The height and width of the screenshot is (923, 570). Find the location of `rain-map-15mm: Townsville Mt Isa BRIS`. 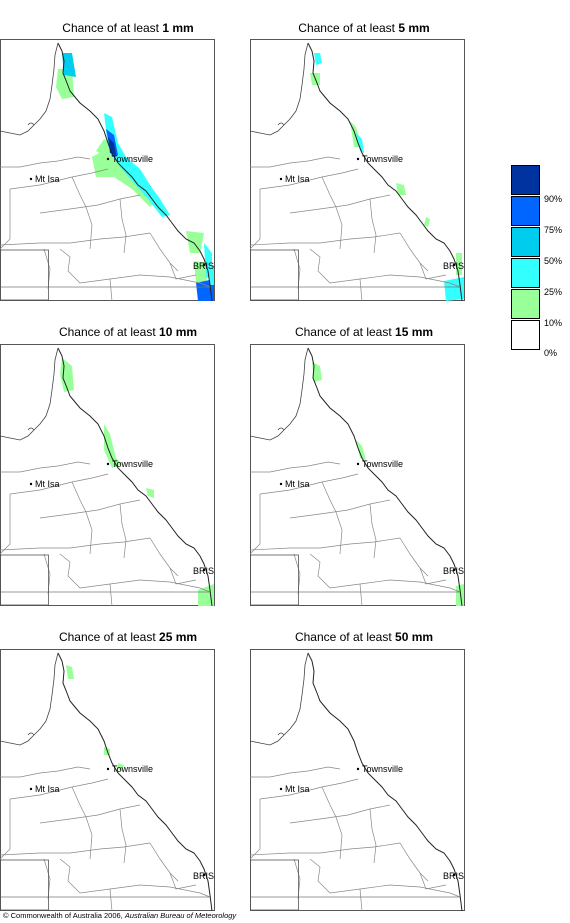

rain-map-15mm: Townsville Mt Isa BRIS is located at coordinates (357, 475).